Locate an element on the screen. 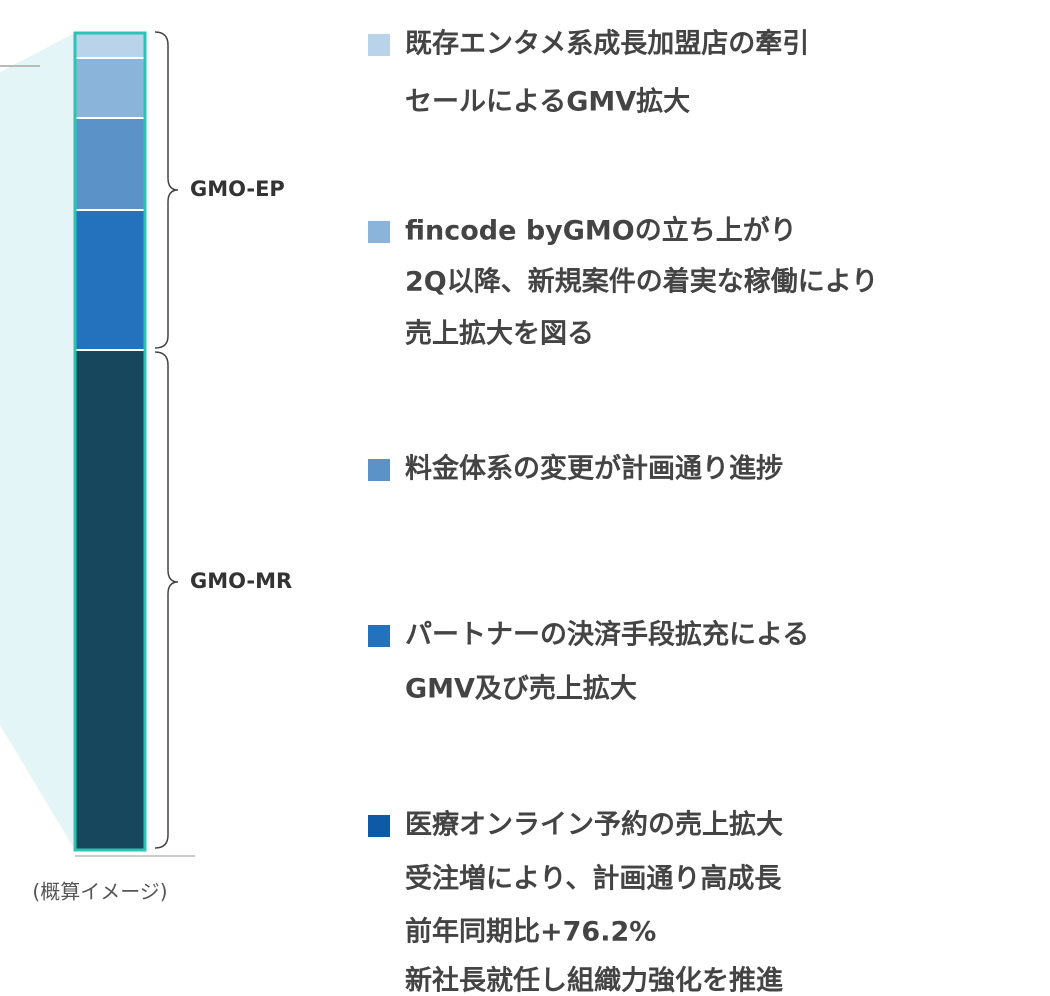  item-text: 既存エンタメ系成長加盟店の牽引 is located at coordinates (607, 44).